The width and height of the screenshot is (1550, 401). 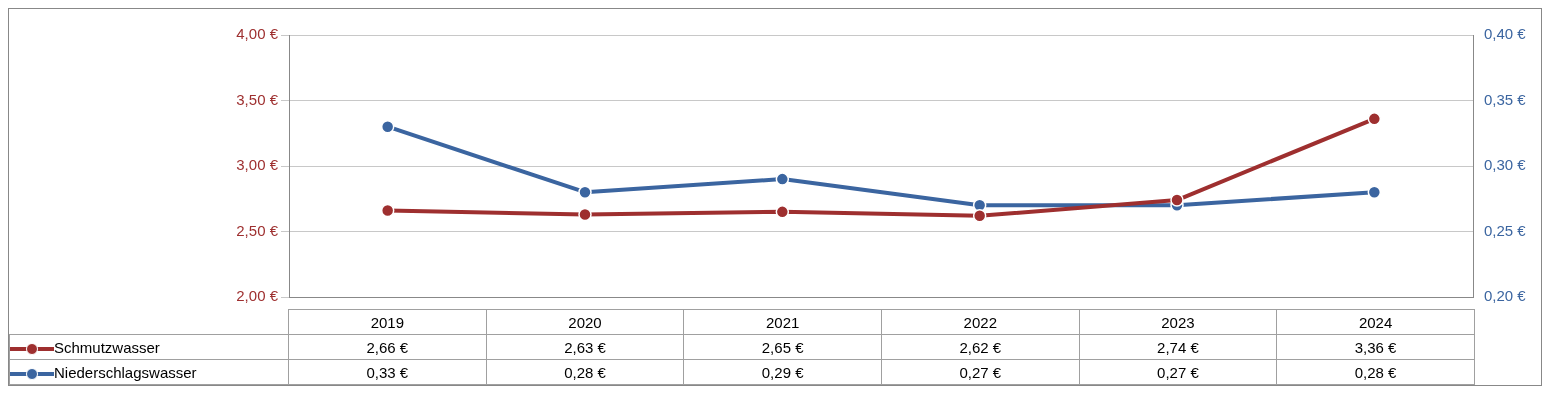 I want to click on x-tick-label: 2021, so click(x=782, y=322).